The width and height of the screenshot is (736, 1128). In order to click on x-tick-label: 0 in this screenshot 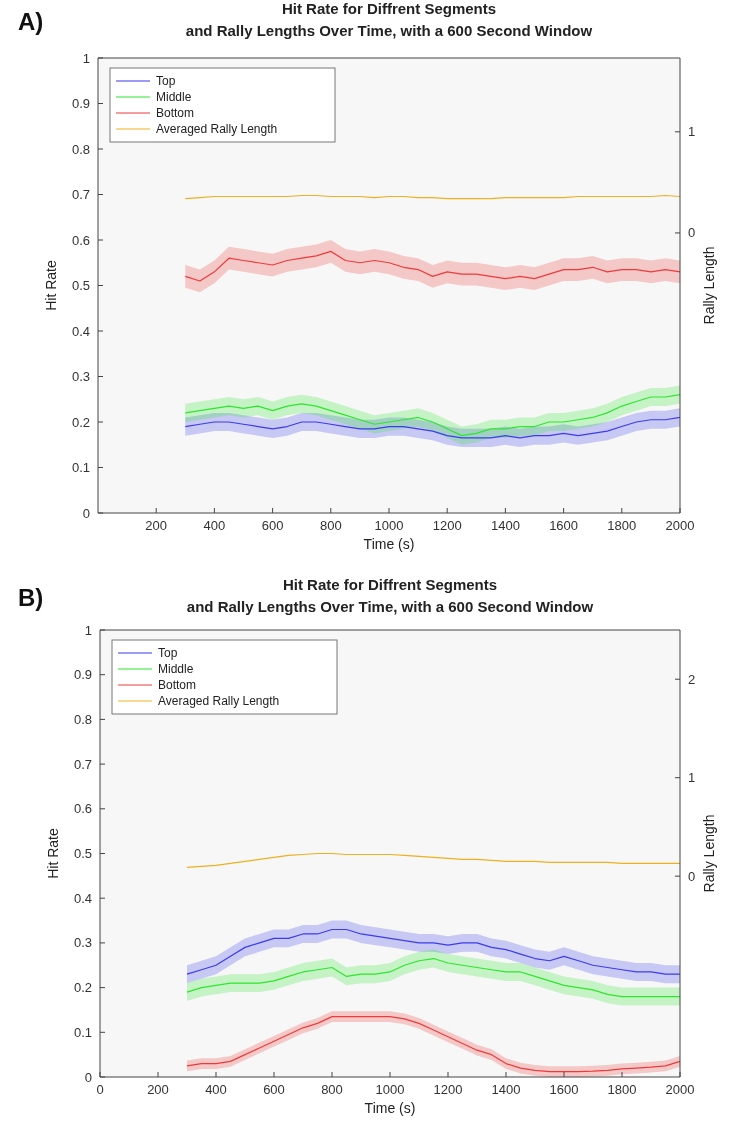, I will do `click(100, 1089)`.